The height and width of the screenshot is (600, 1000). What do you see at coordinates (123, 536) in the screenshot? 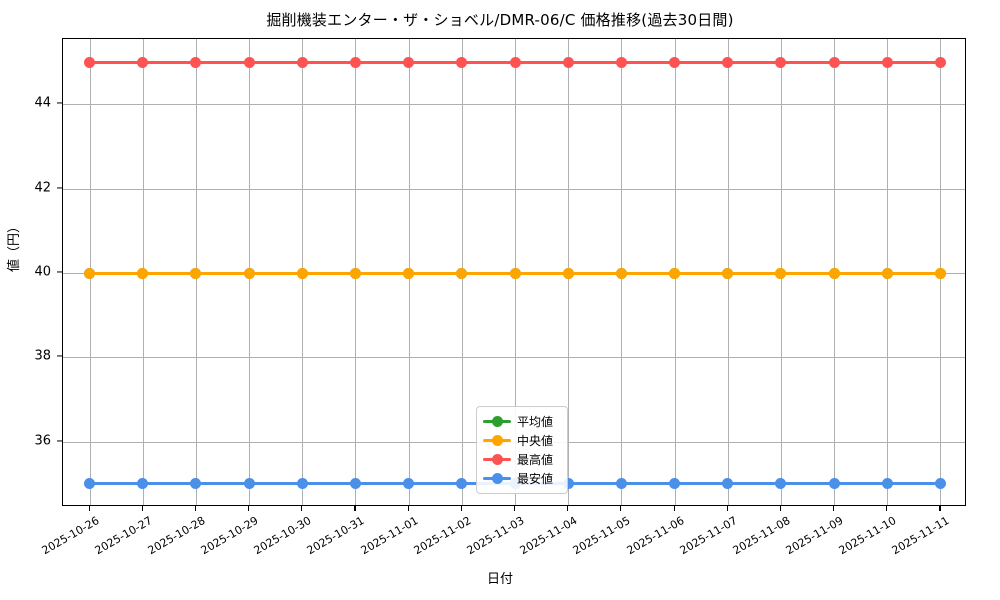
I see `x-axis-tick-label: 2025-10-27` at bounding box center [123, 536].